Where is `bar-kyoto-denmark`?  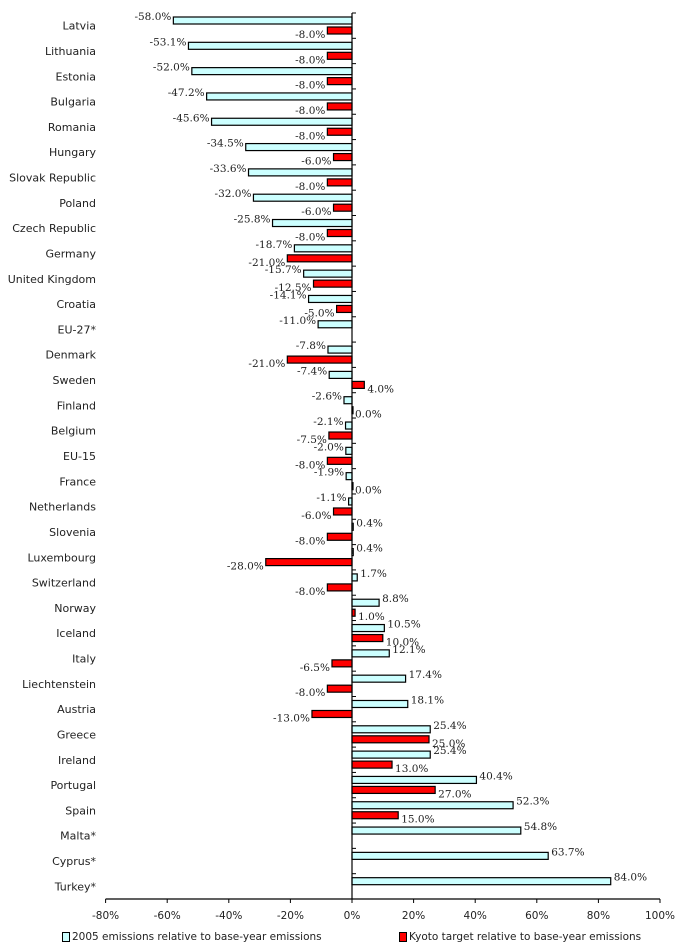
bar-kyoto-denmark is located at coordinates (319, 359).